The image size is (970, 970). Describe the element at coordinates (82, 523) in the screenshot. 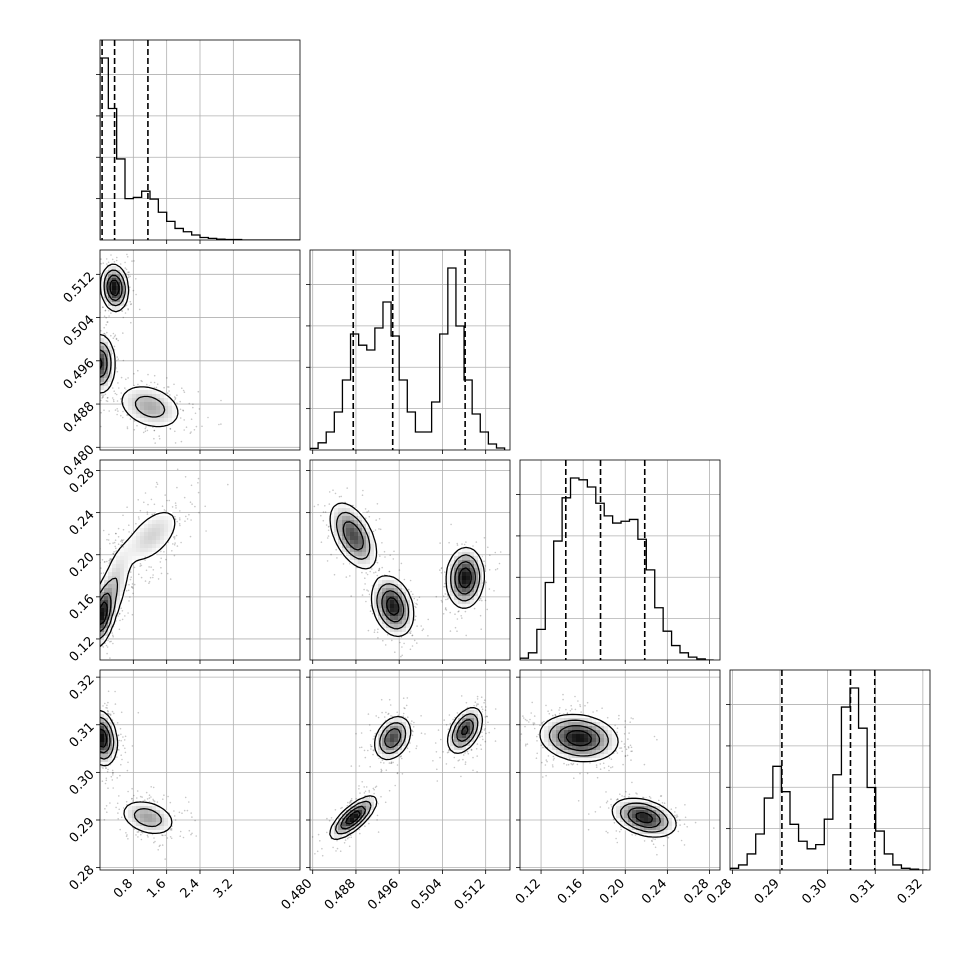

I see `y-tick-label: 0.24` at that location.